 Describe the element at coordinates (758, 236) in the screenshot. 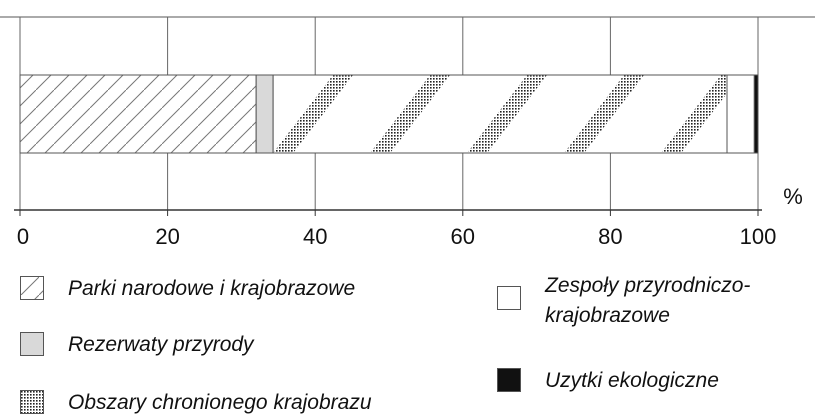

I see `x-tick-label: 100` at that location.